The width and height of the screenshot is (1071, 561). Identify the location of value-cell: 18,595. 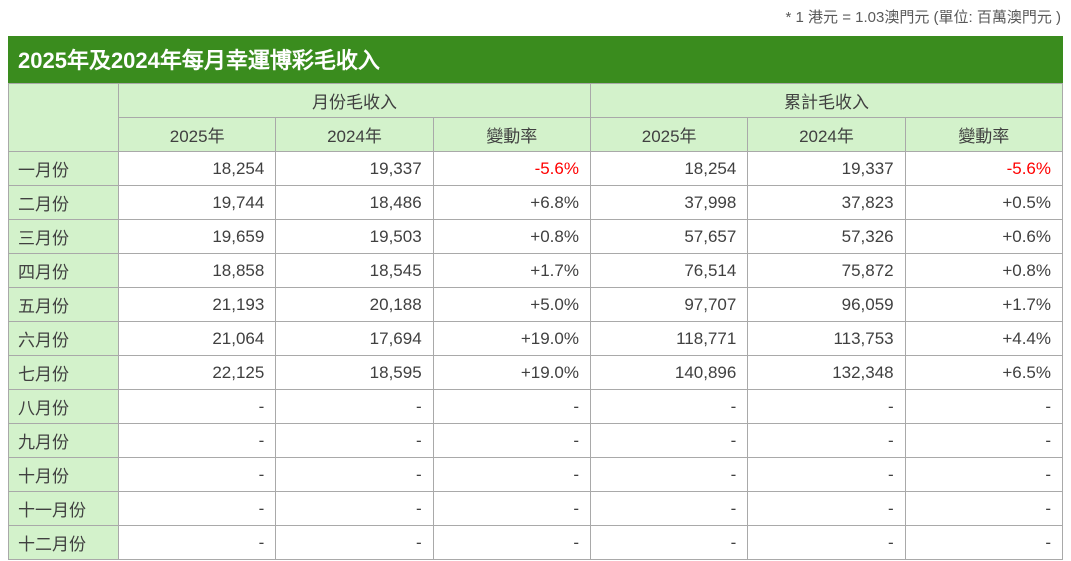
(354, 372).